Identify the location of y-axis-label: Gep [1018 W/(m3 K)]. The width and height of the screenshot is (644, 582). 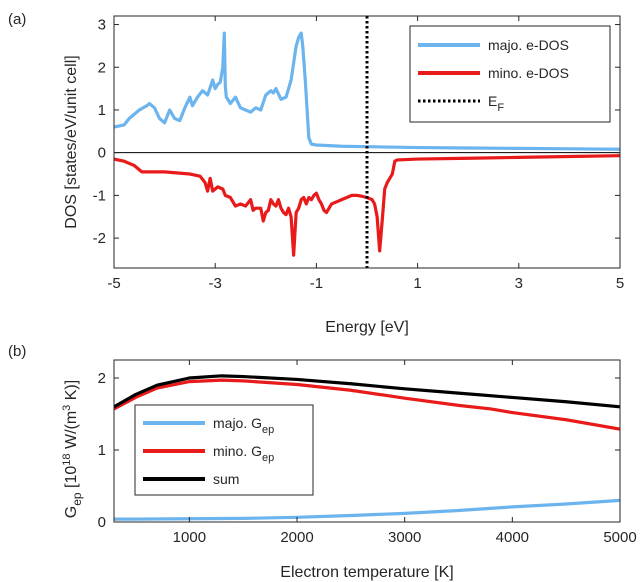
(72, 449).